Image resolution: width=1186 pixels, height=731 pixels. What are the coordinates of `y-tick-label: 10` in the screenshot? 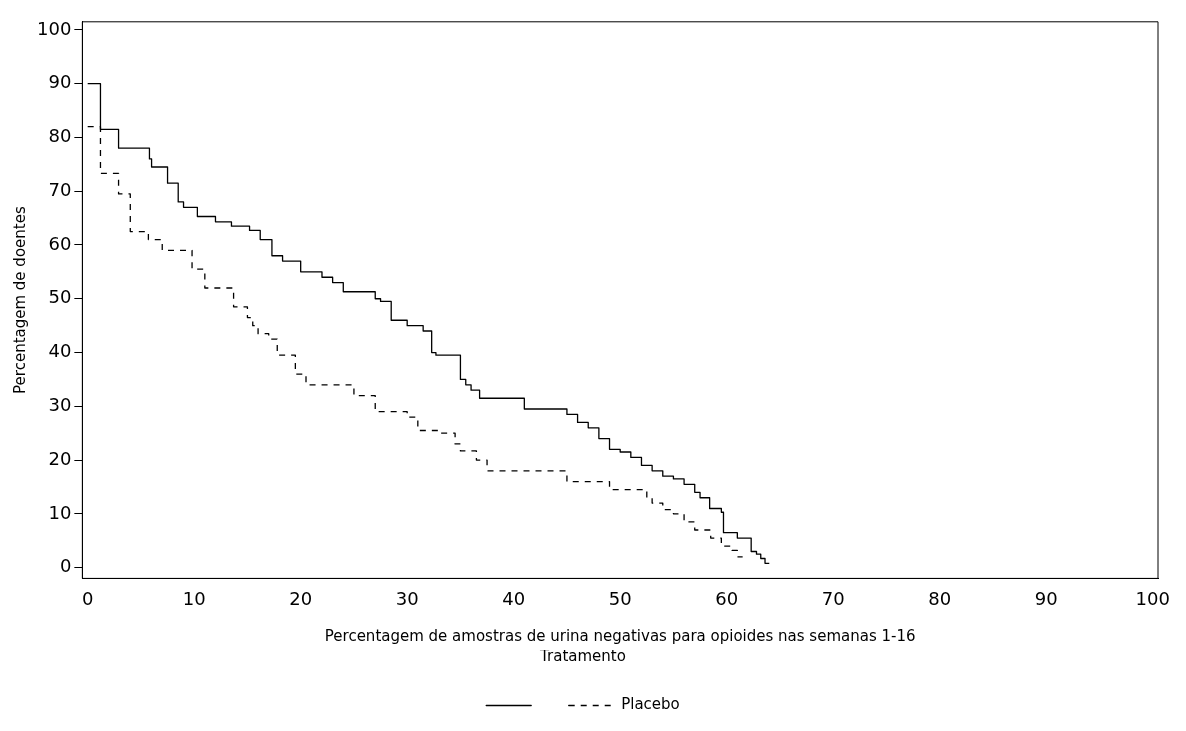 It's located at (60, 512).